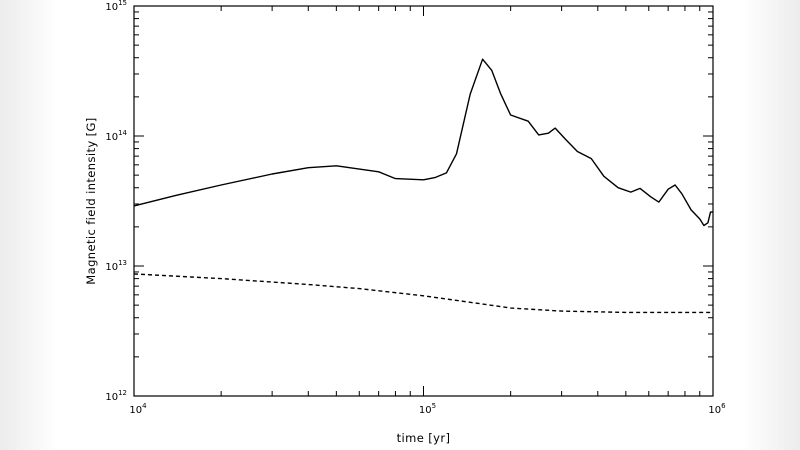 Image resolution: width=800 pixels, height=450 pixels. Describe the element at coordinates (771, 225) in the screenshot. I see `right-background-fade` at that location.